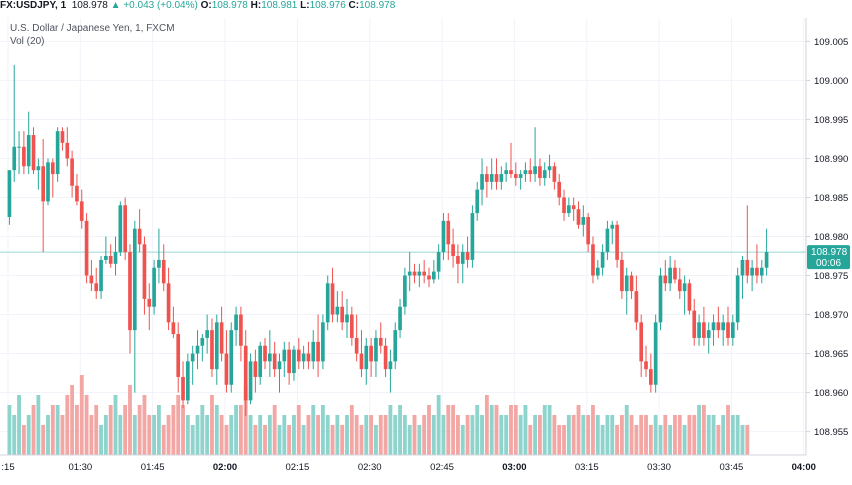 The width and height of the screenshot is (852, 485). I want to click on y-tick-label: 108.990, so click(831, 159).